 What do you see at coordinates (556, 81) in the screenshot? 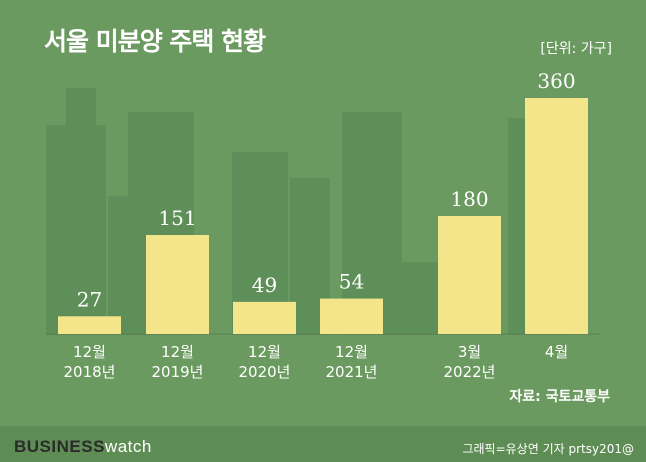
I see `value-label-5: 360` at bounding box center [556, 81].